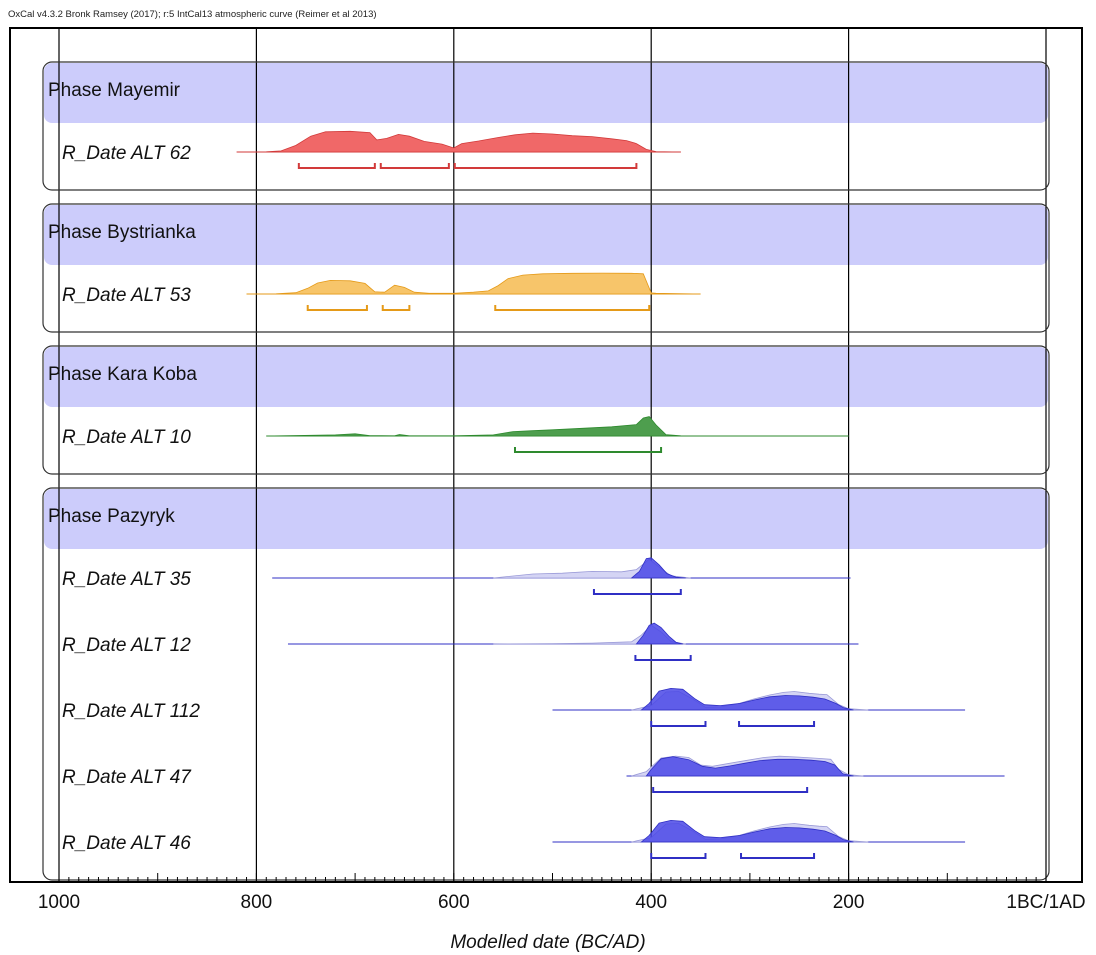  I want to click on phase-label: Phase Bystrianka, so click(122, 232).